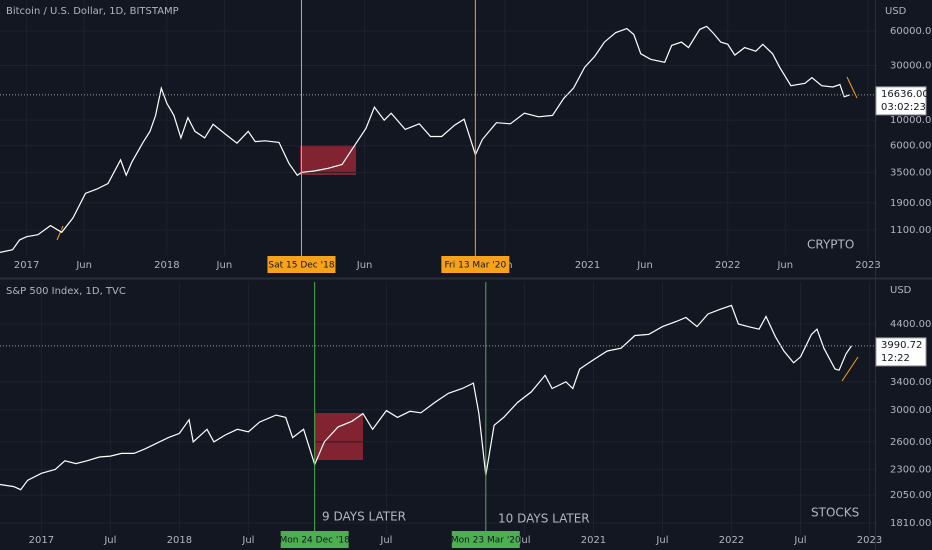 This screenshot has height=550, width=932. Describe the element at coordinates (66, 291) in the screenshot. I see `chart-title: S&P 500 Index, 1D, TVC` at that location.